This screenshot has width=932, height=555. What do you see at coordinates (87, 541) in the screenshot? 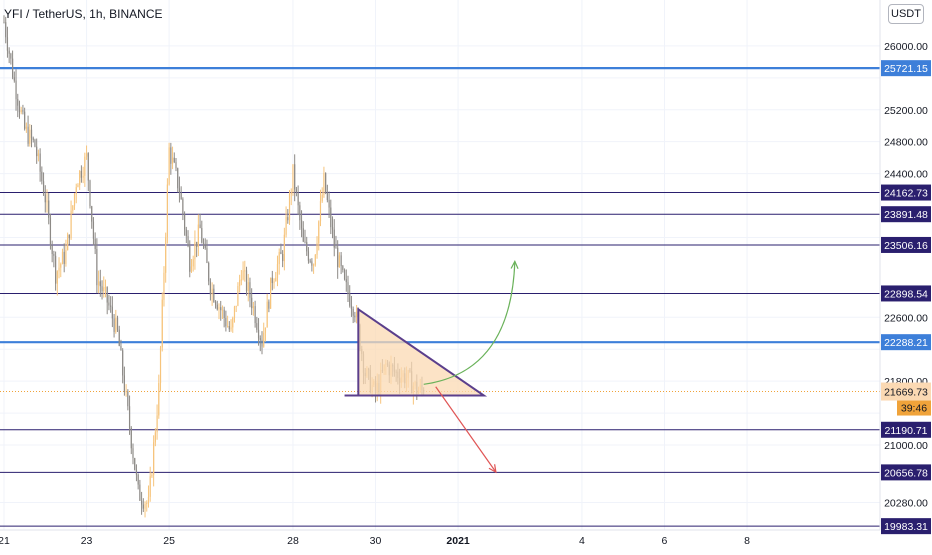
I see `time-tick-label: 23` at bounding box center [87, 541].